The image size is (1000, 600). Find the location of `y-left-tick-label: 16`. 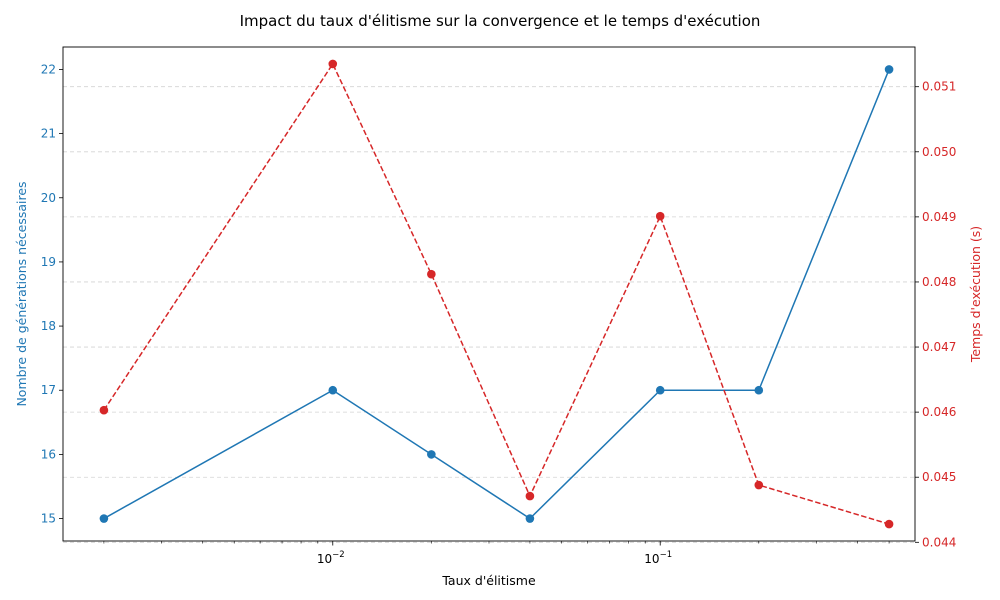

y-left-tick-label: 16 is located at coordinates (48, 454).